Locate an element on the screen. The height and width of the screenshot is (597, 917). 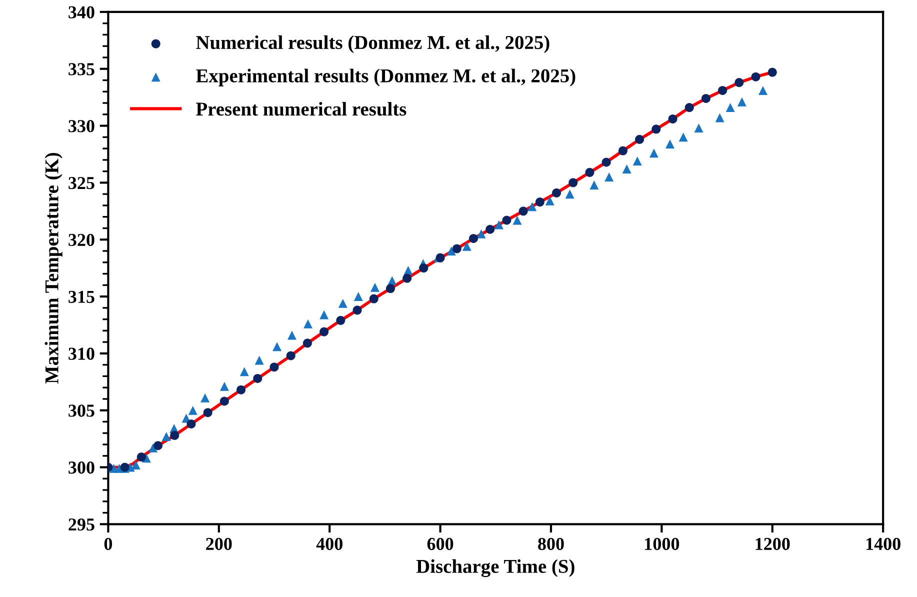
y-axis-title: Maximum Temperature (K) is located at coordinates (53, 268).